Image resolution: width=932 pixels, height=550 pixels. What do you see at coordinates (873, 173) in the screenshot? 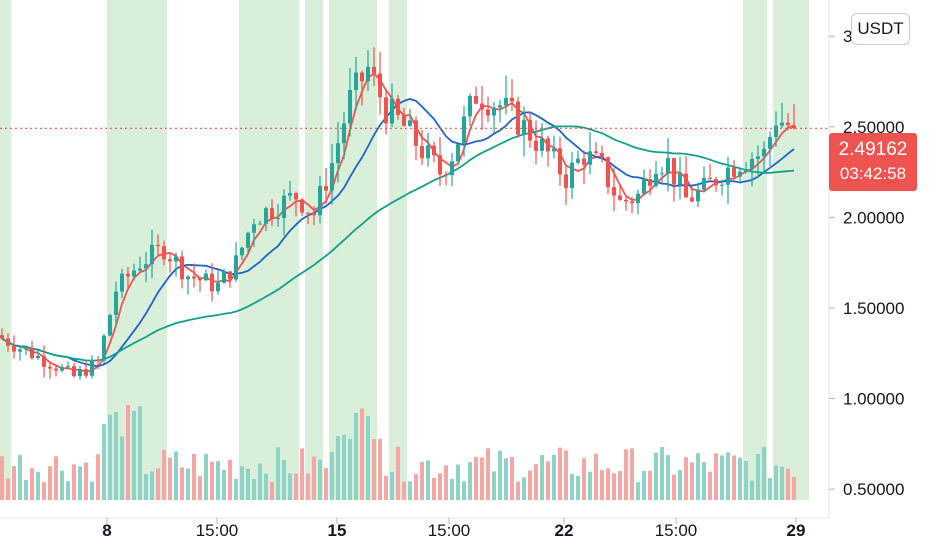
I see `candle-countdown: 03:42:58` at bounding box center [873, 173].